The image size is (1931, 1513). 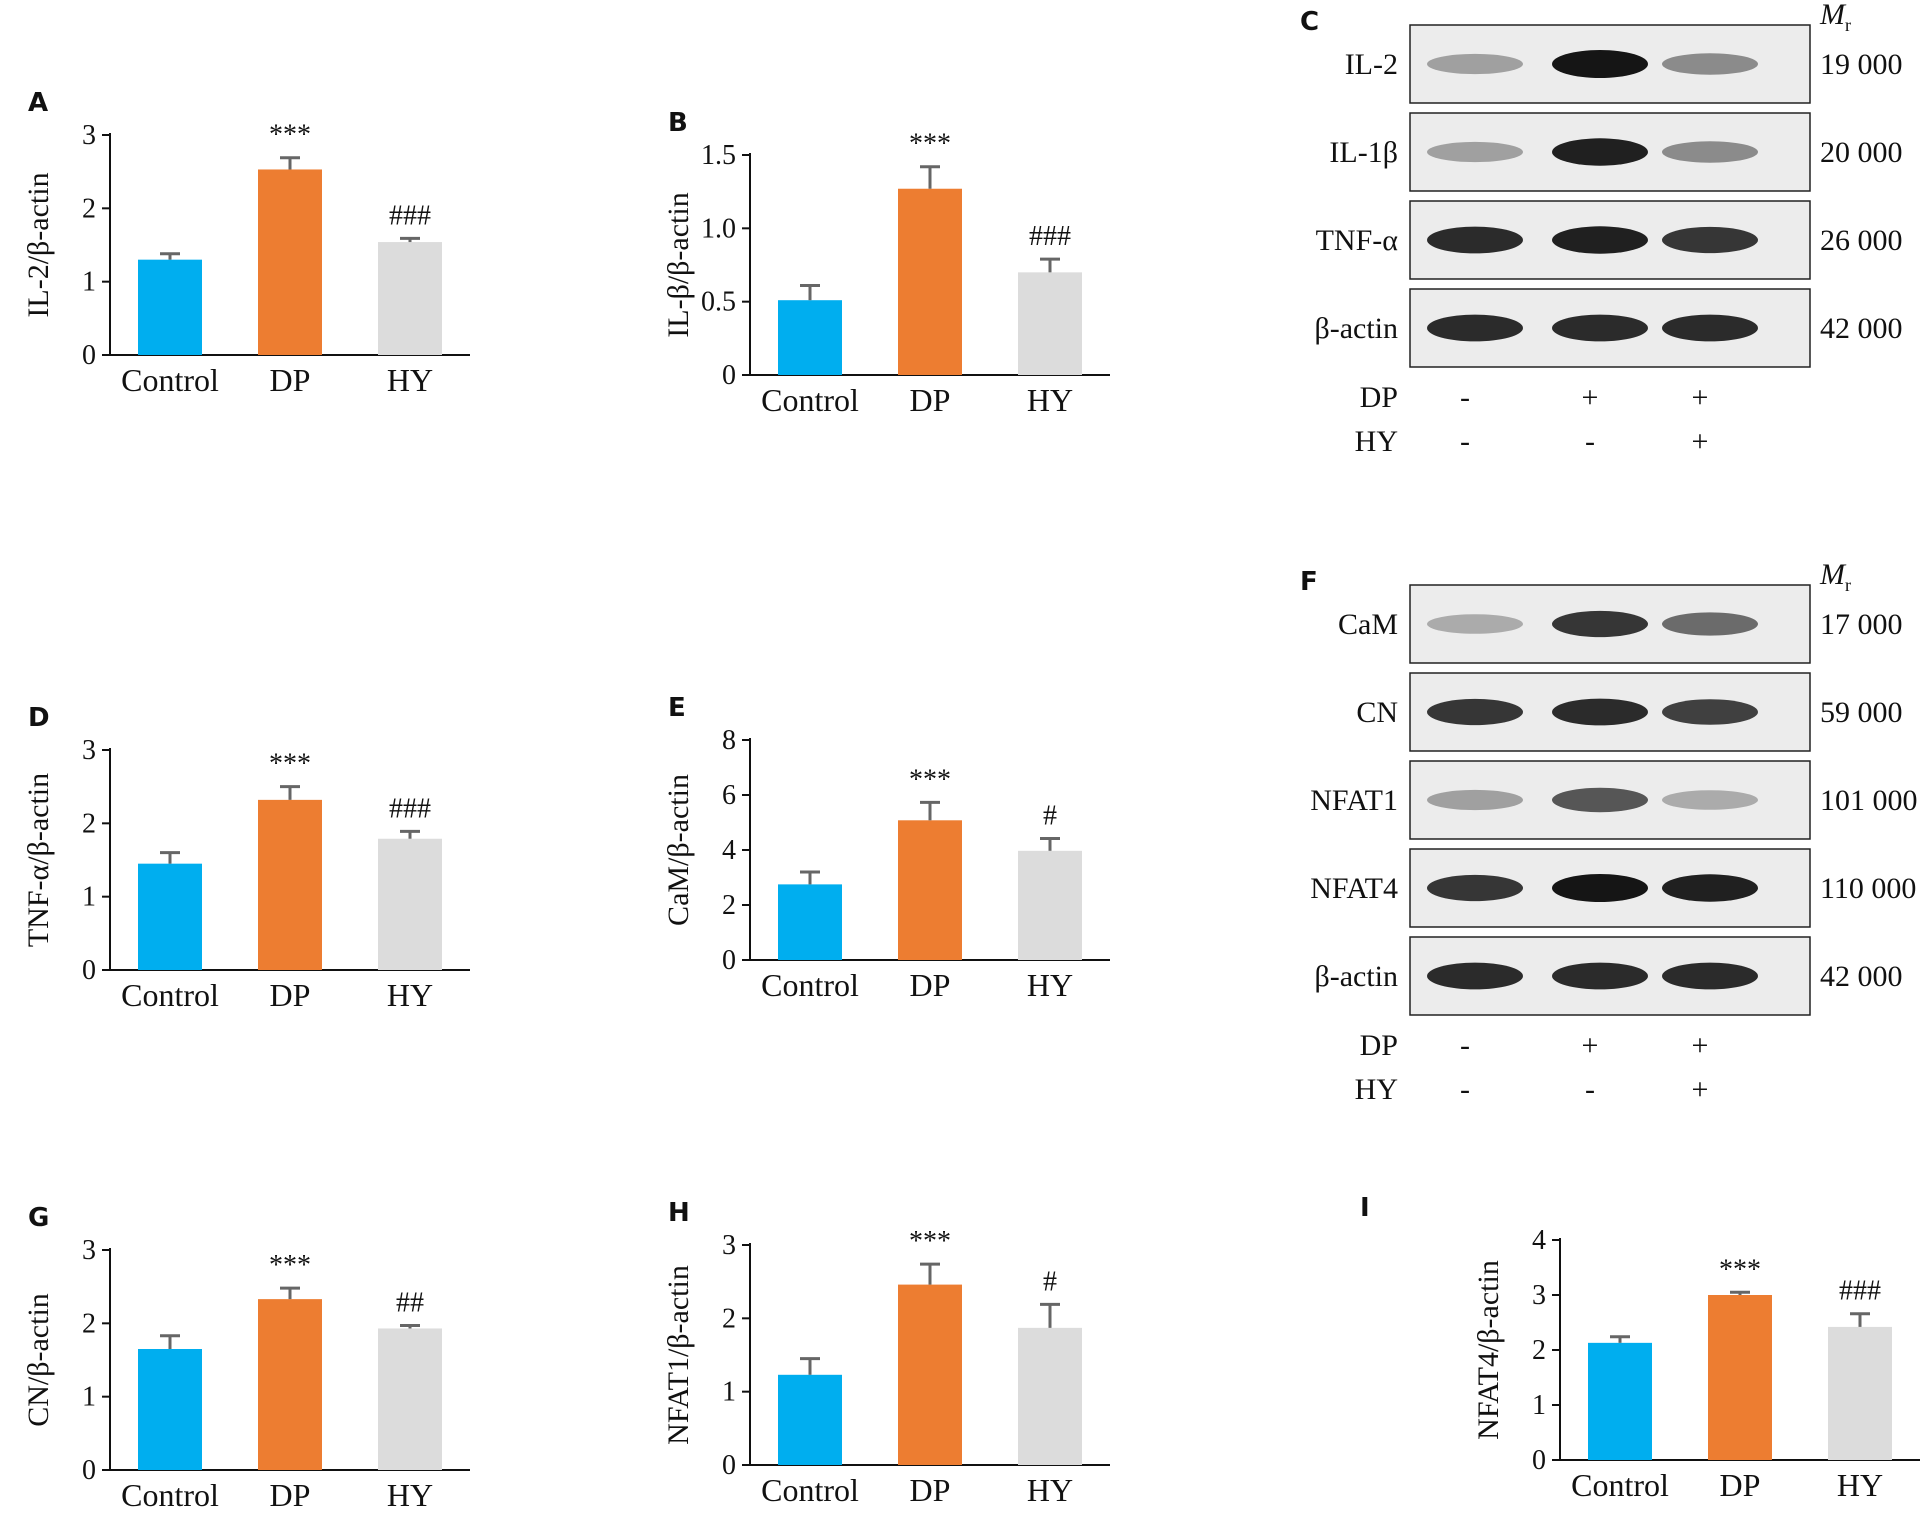 What do you see at coordinates (1861, 712) in the screenshot?
I see `blot-mw-label: 59 000` at bounding box center [1861, 712].